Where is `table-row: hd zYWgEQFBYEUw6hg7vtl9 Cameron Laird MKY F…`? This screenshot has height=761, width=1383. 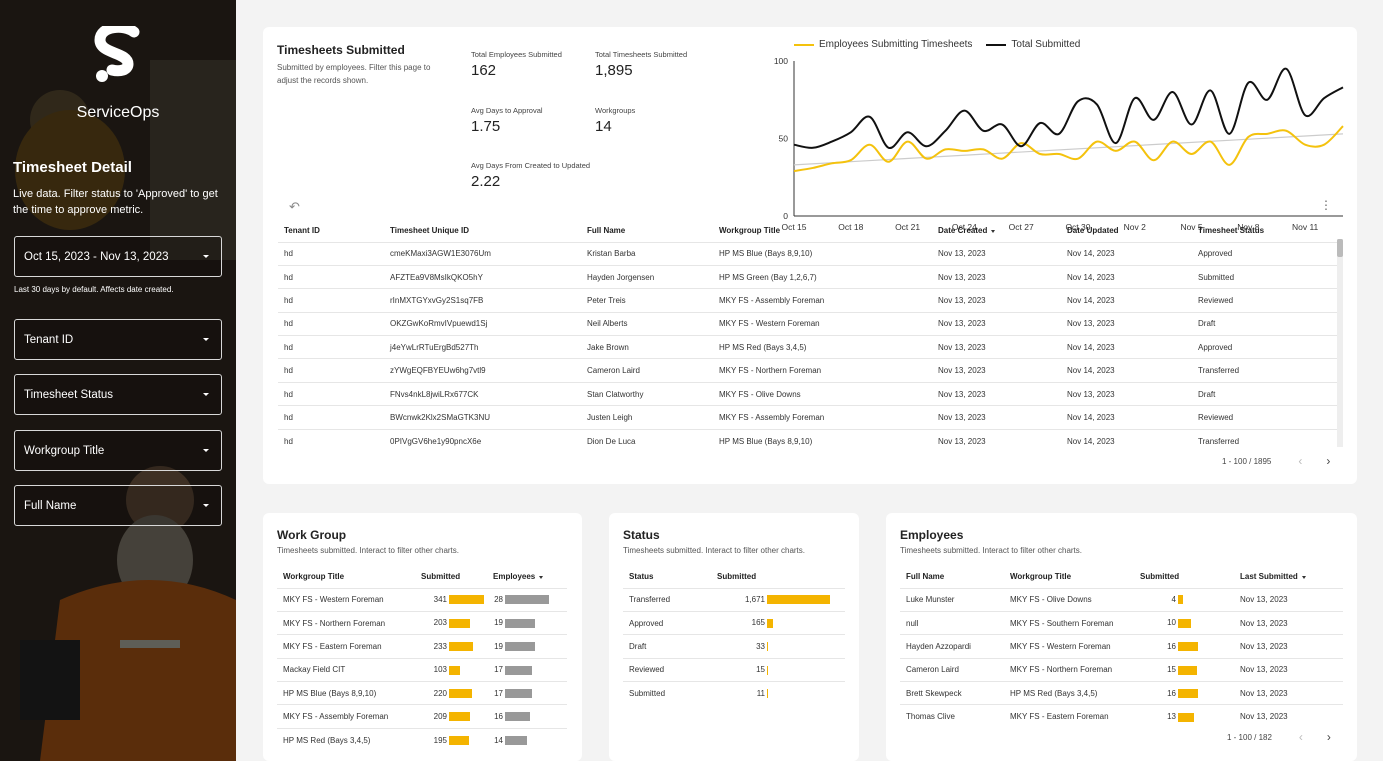 table-row: hd zYWgEQFBYEUw6hg7vtl9 Cameron Laird MKY F… is located at coordinates (808, 370).